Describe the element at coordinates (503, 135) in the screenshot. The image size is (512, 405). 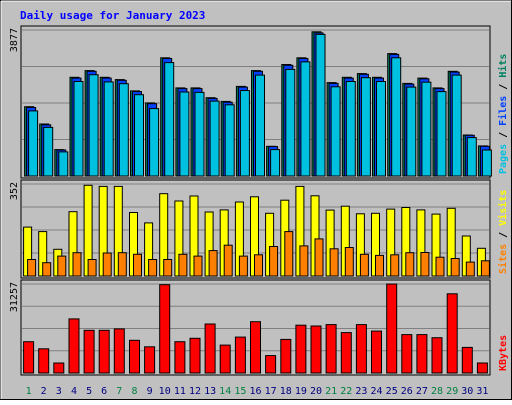
I see `series-label-part-1: /` at that location.